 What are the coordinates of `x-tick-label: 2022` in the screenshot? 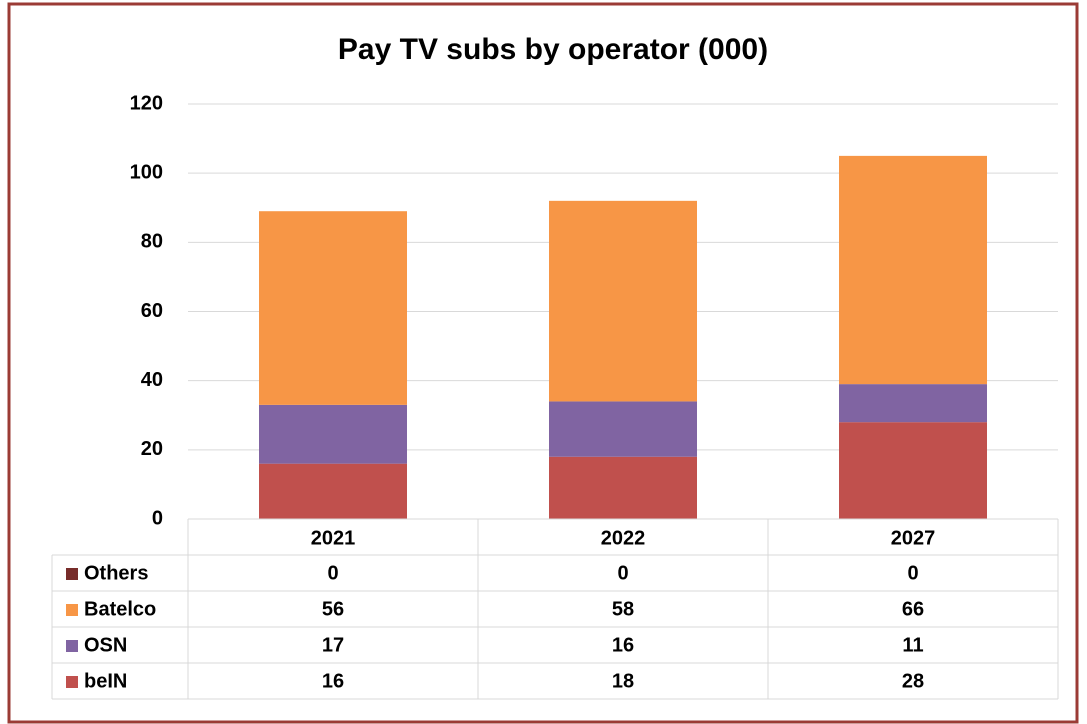 It's located at (623, 538).